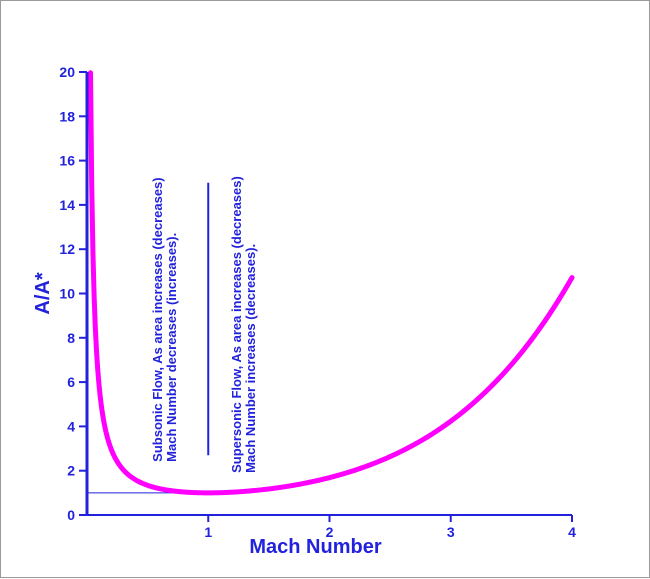  Describe the element at coordinates (451, 532) in the screenshot. I see `x-tick-label-3: 3` at that location.